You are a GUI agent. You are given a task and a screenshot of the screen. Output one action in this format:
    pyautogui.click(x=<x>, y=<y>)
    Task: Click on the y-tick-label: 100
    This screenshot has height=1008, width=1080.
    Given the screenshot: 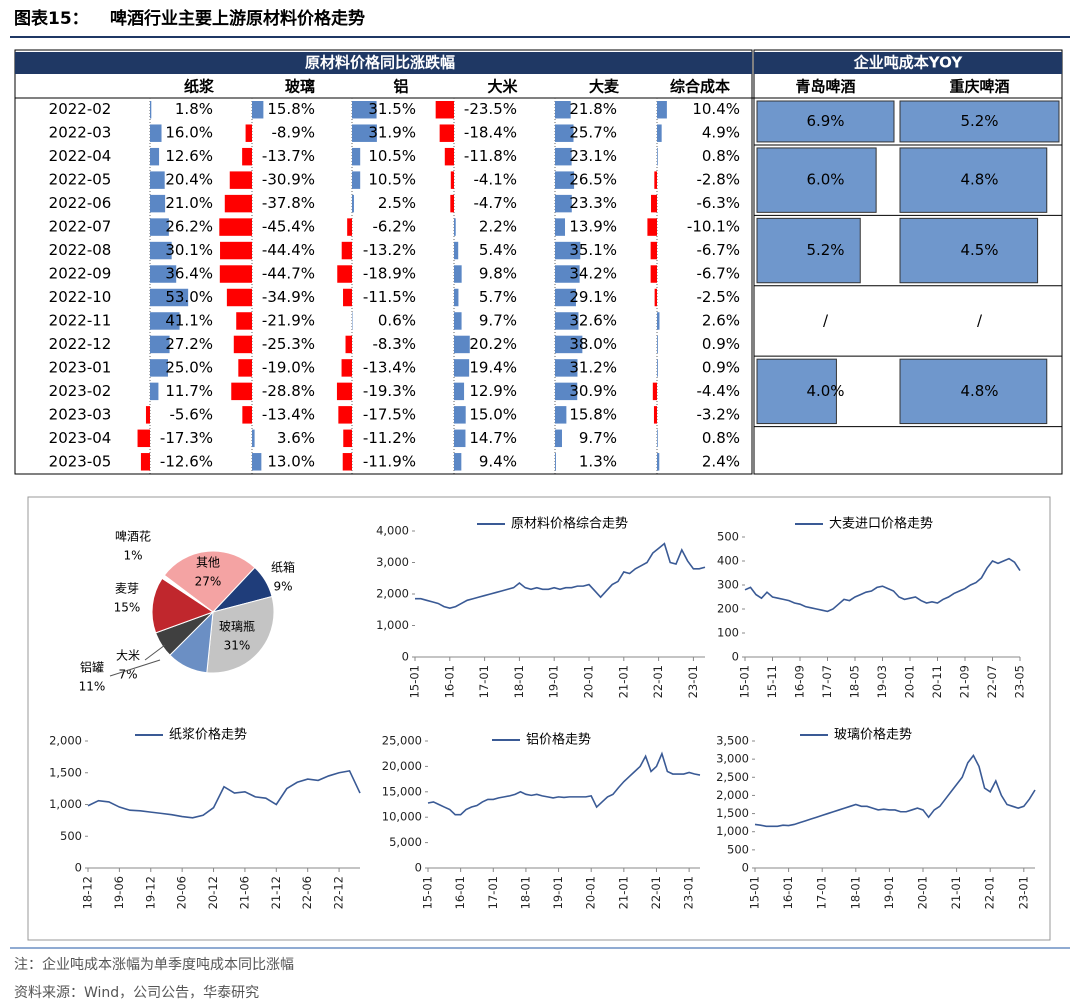 What is the action you would take?
    pyautogui.click(x=728, y=633)
    